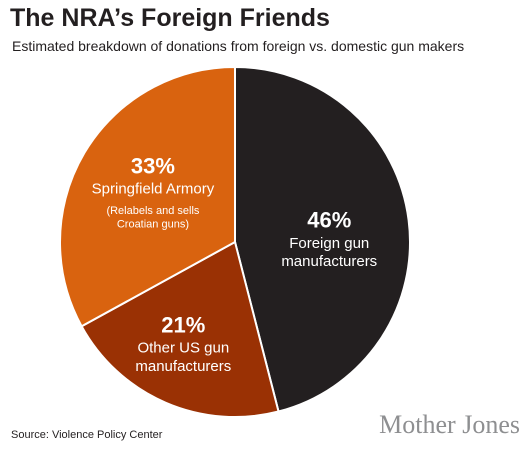 The width and height of the screenshot is (530, 450). I want to click on slice-value-label: 46%, so click(329, 220).